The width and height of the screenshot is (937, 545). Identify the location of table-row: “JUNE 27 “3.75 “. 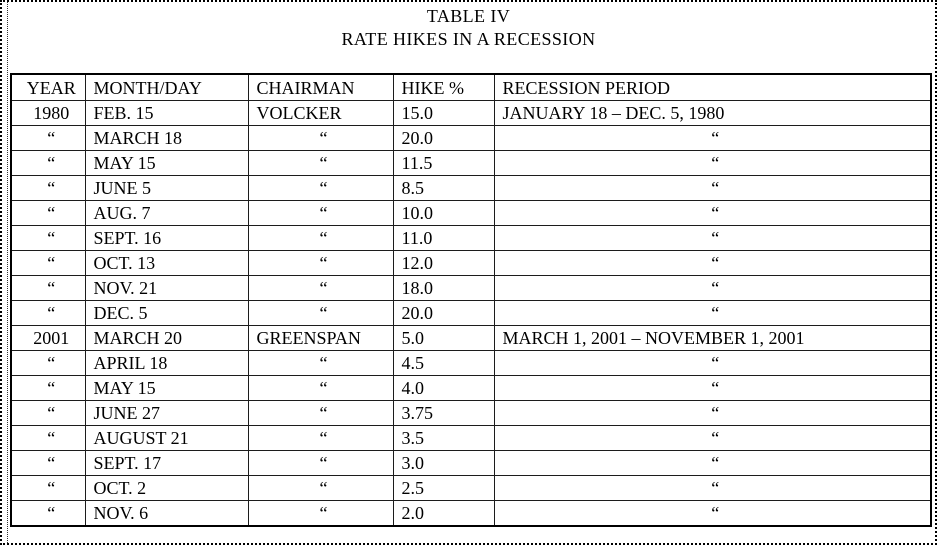
(471, 413).